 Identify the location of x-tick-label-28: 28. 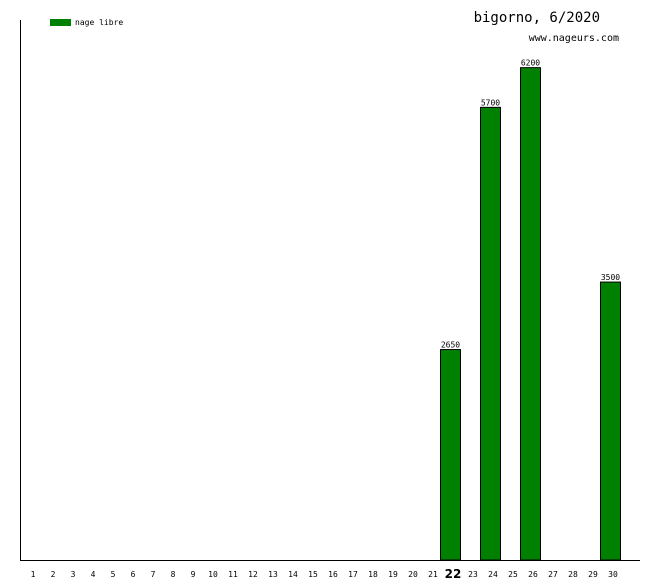
(573, 574).